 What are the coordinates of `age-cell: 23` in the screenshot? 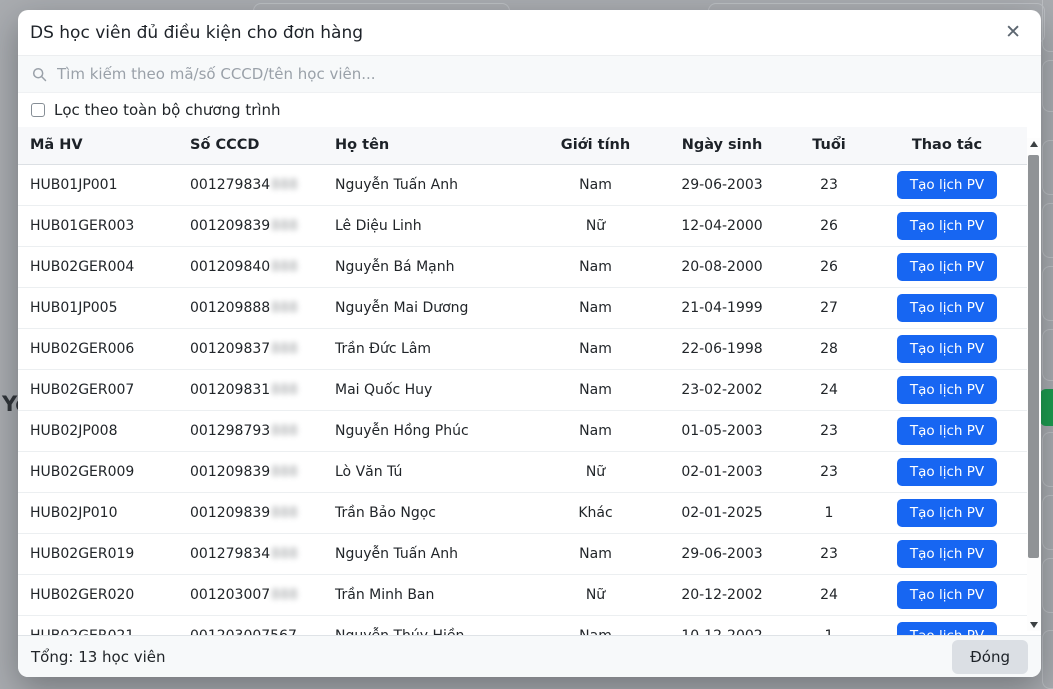 It's located at (829, 431).